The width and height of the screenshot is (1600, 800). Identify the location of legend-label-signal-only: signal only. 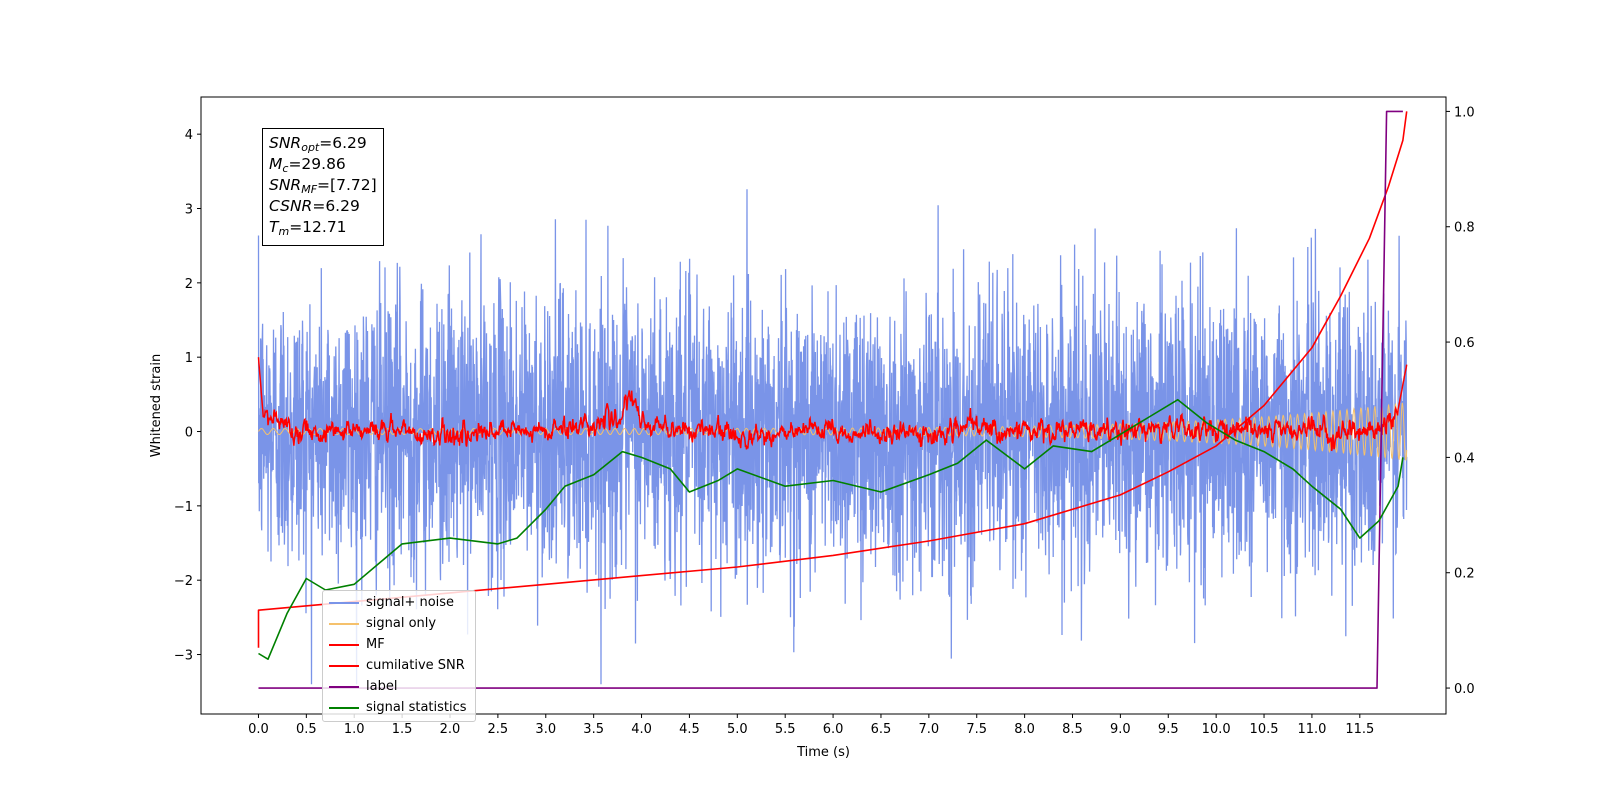
(401, 623).